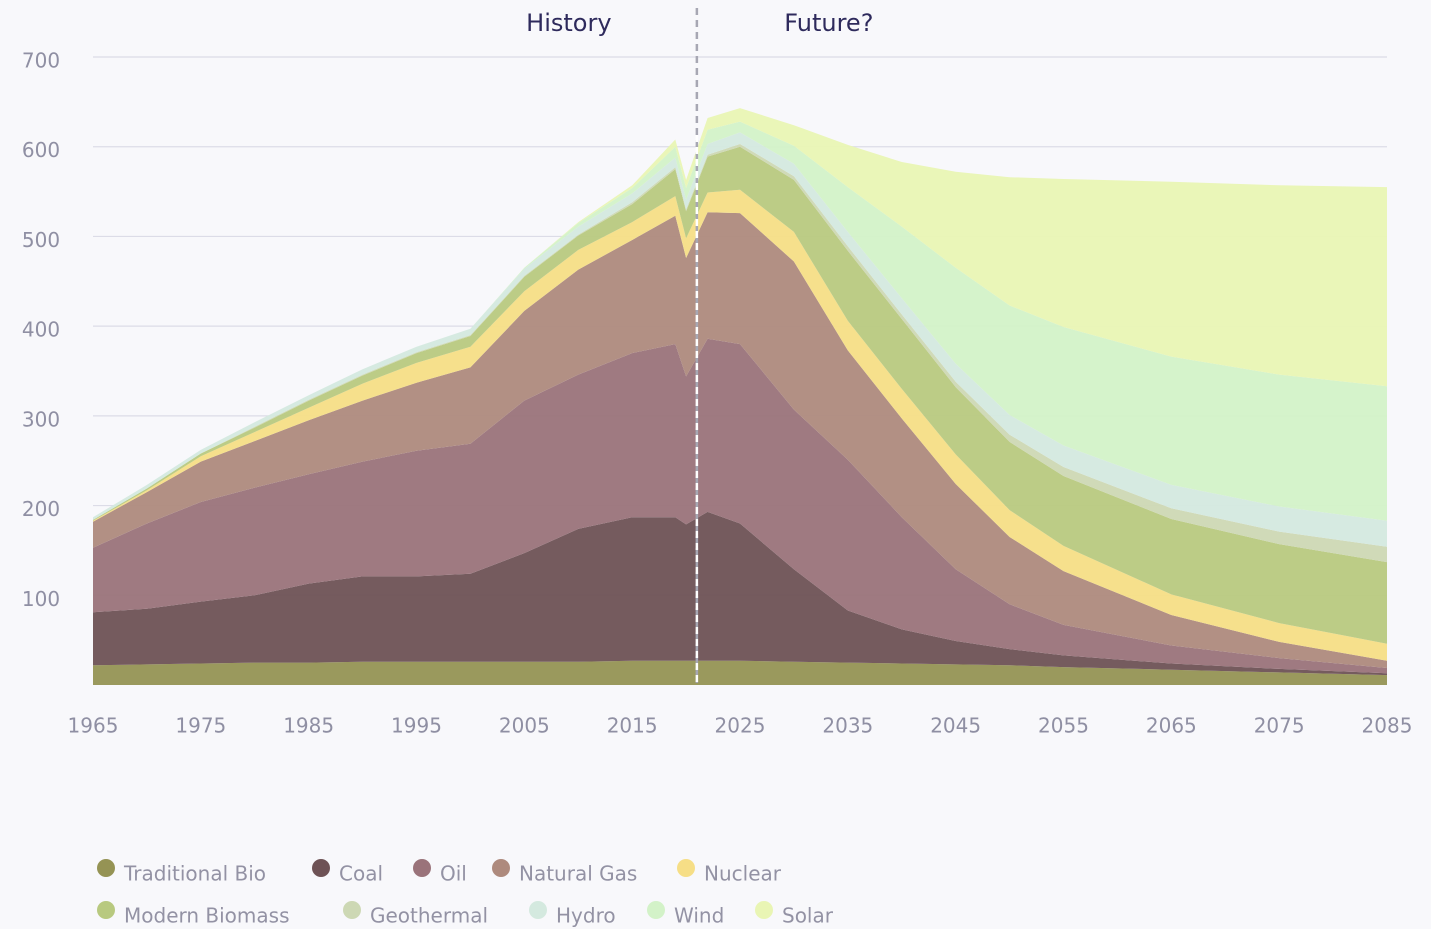  Describe the element at coordinates (416, 726) in the screenshot. I see `x-tick-label: 1995` at that location.